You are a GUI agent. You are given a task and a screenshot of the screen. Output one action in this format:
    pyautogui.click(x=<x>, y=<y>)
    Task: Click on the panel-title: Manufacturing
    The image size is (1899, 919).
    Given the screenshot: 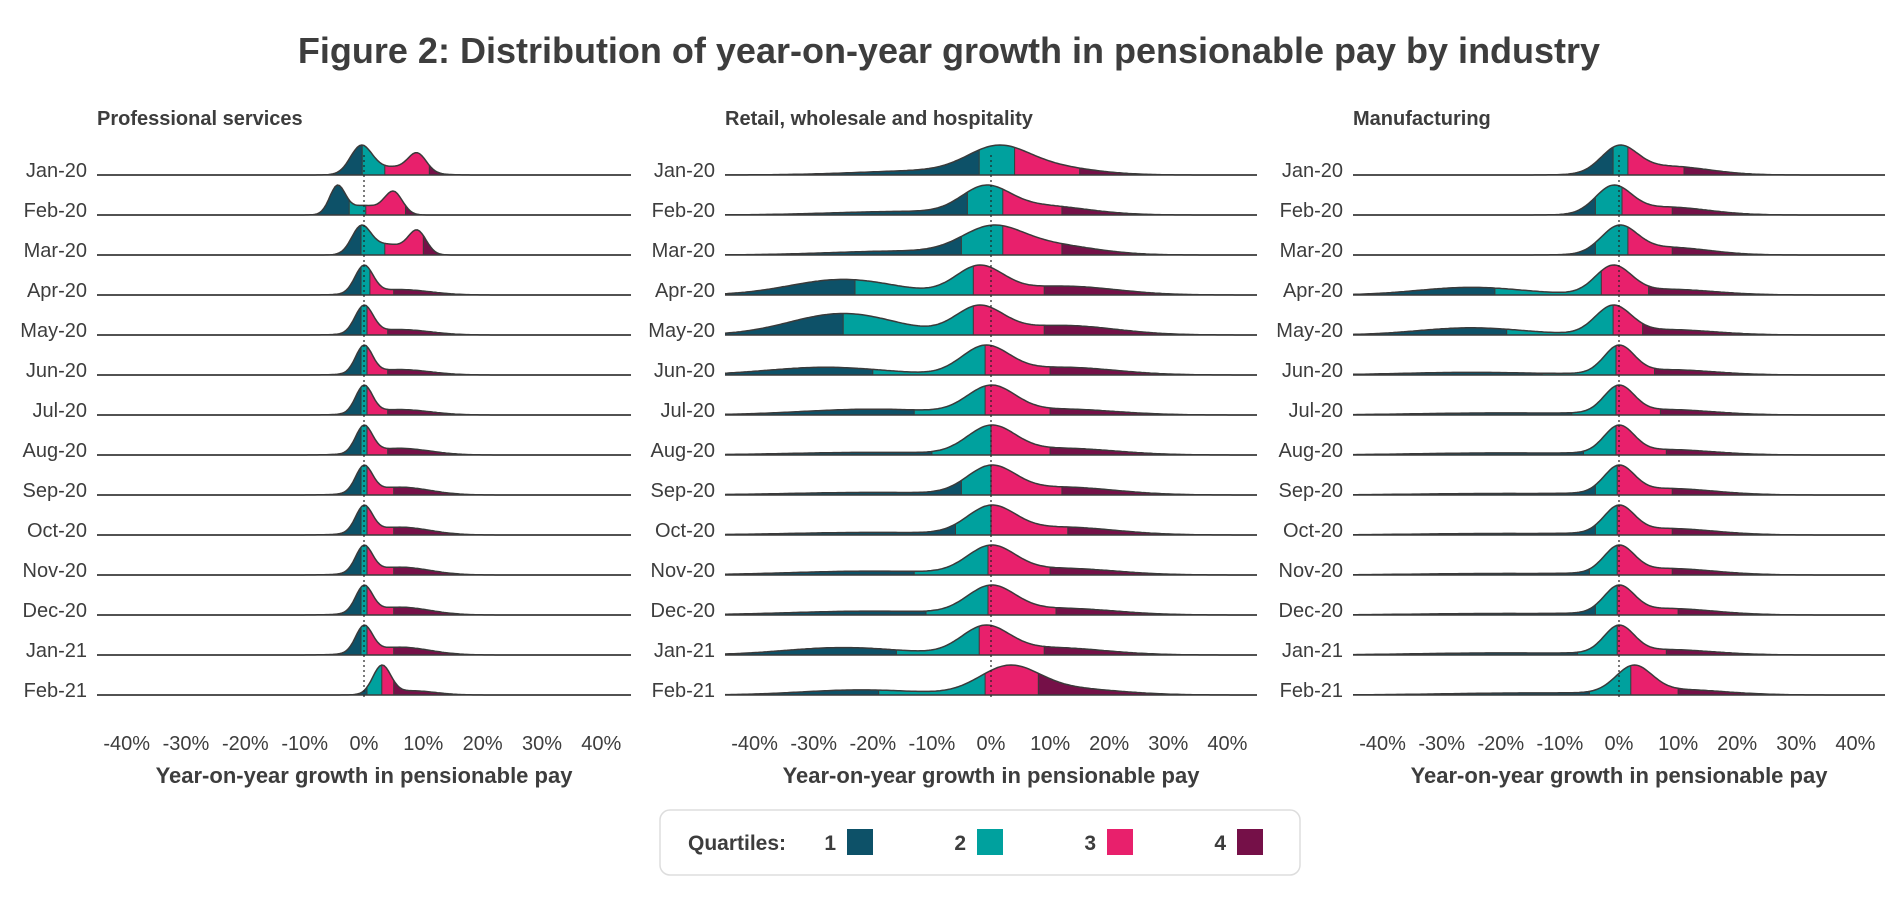 What is the action you would take?
    pyautogui.click(x=1422, y=119)
    